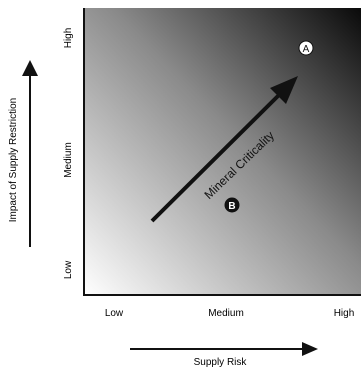 This screenshot has height=367, width=361. I want to click on x-tick-label: High, so click(344, 313).